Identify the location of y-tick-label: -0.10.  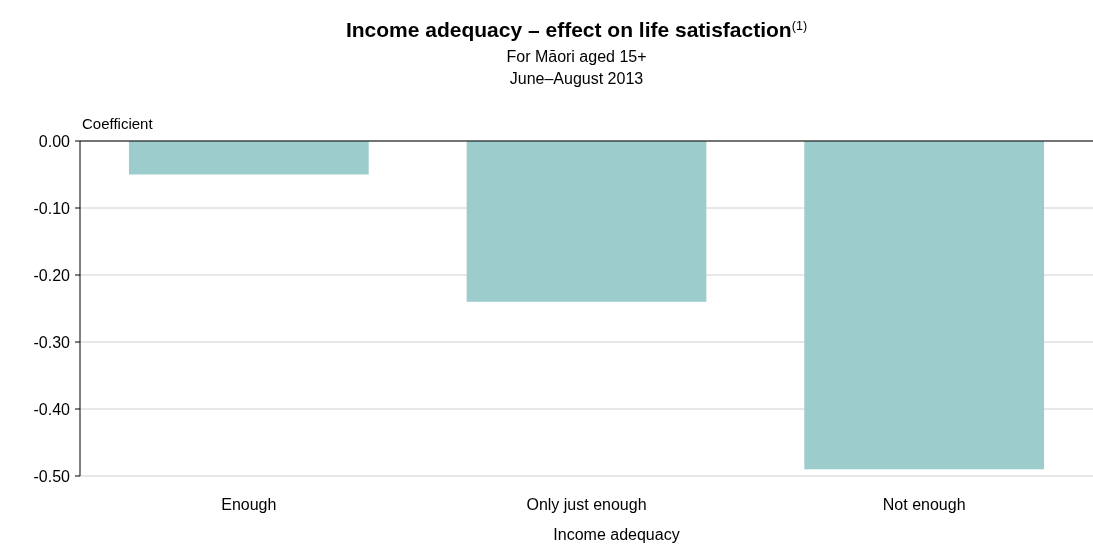
(52, 208).